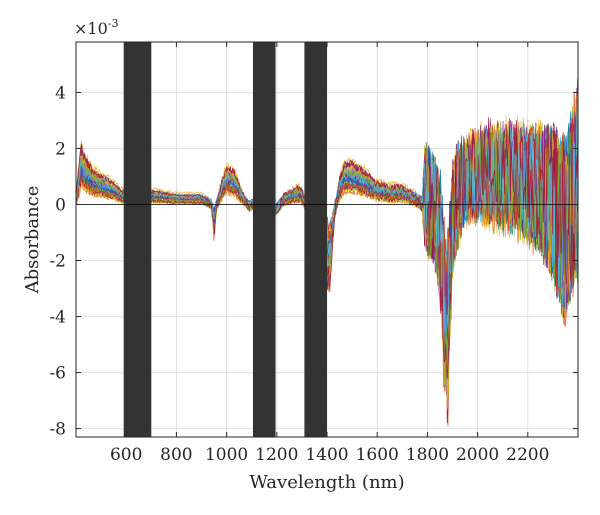 The image size is (600, 515). What do you see at coordinates (527, 455) in the screenshot?
I see `x-tick-label: 2200` at bounding box center [527, 455].